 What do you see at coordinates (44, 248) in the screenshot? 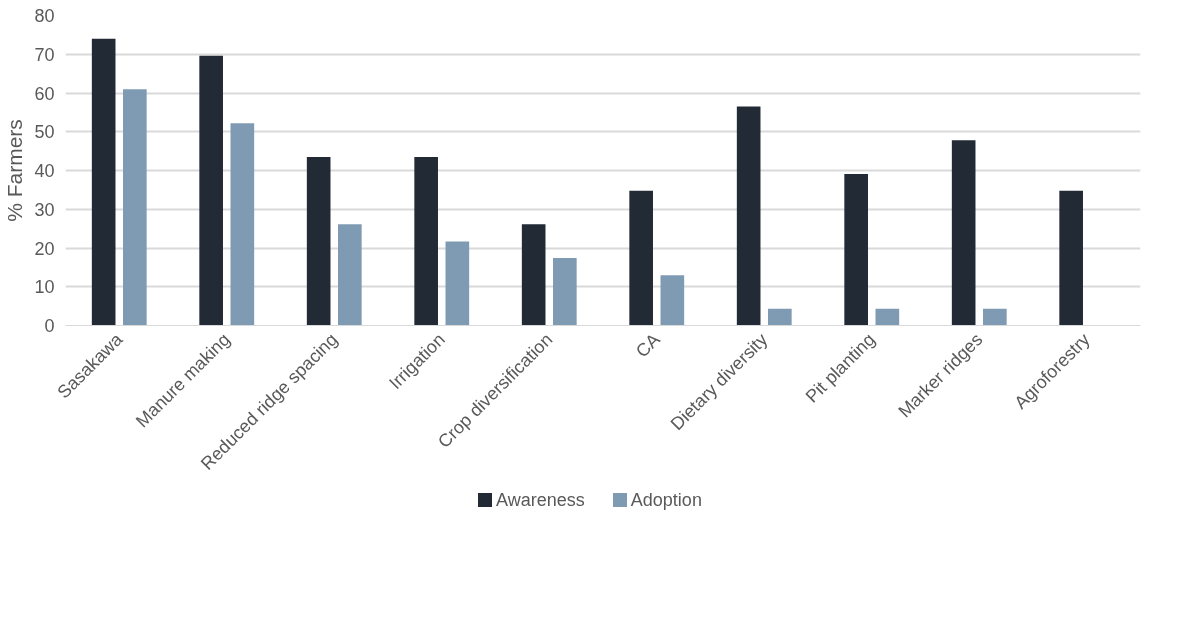
I see `y-tick-label: 20` at bounding box center [44, 248].